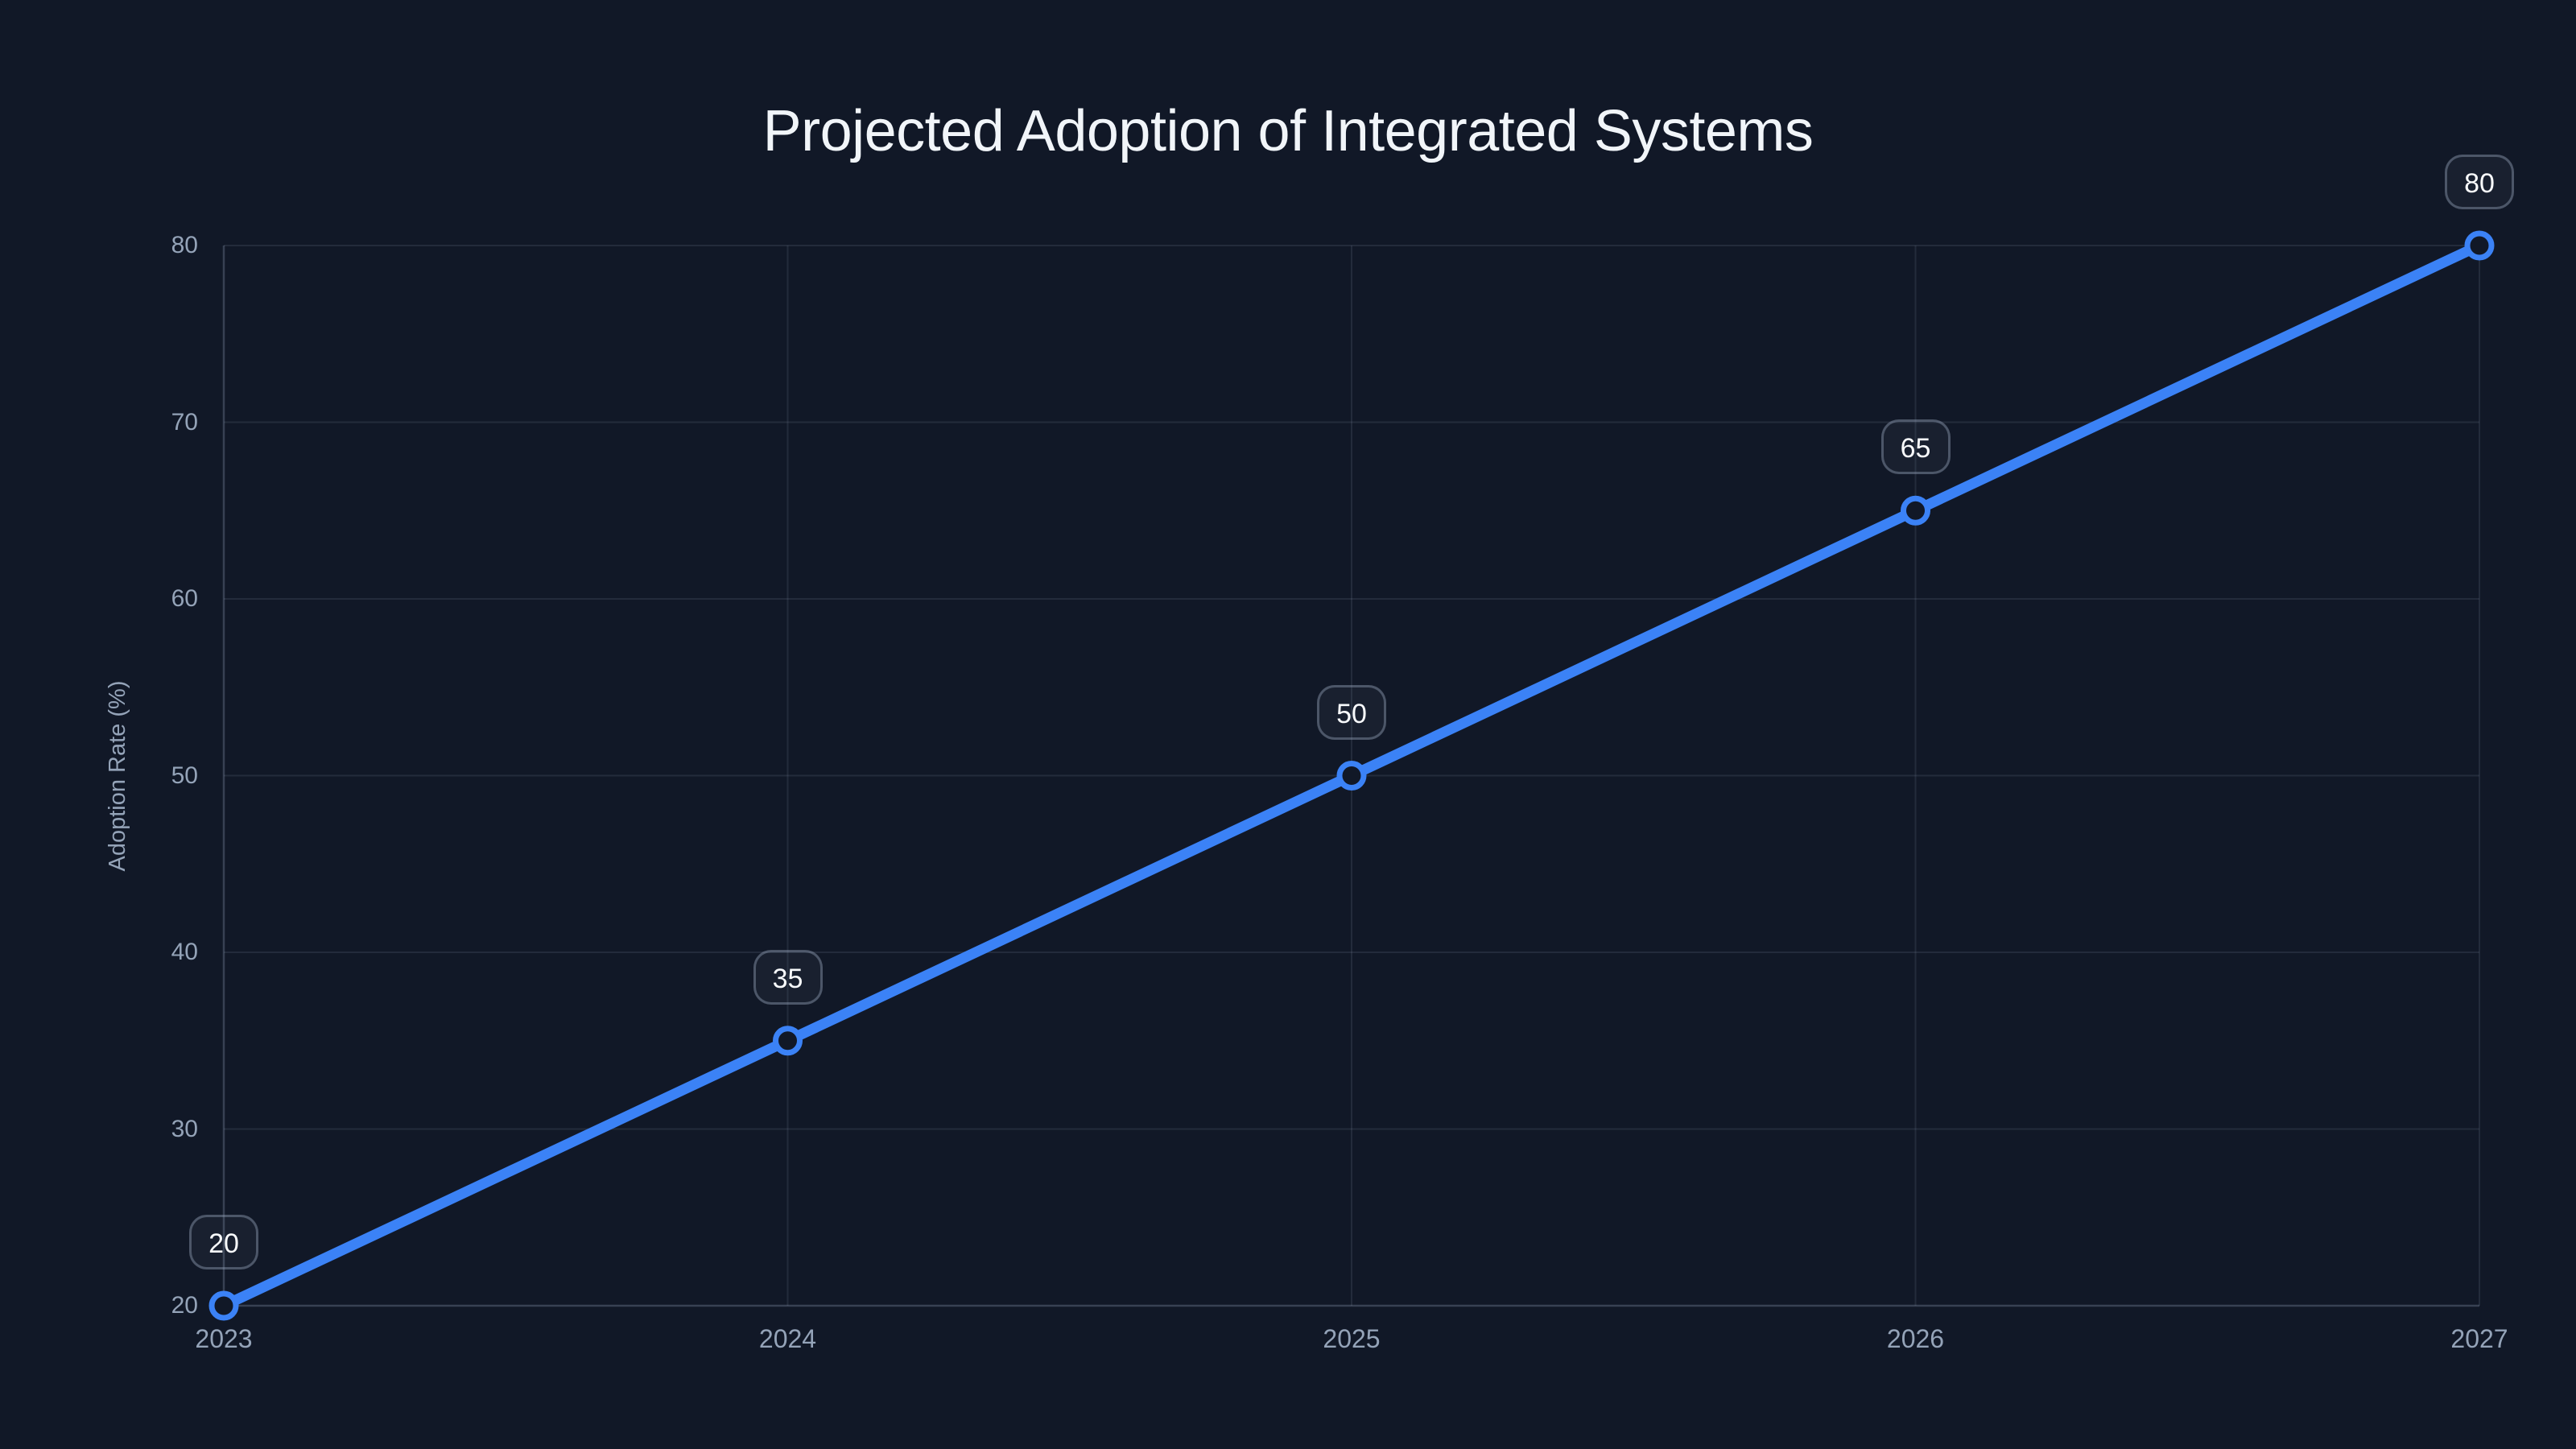 The height and width of the screenshot is (1449, 2576). I want to click on chart-title: Projected Adoption of Integrated Systems, so click(1288, 131).